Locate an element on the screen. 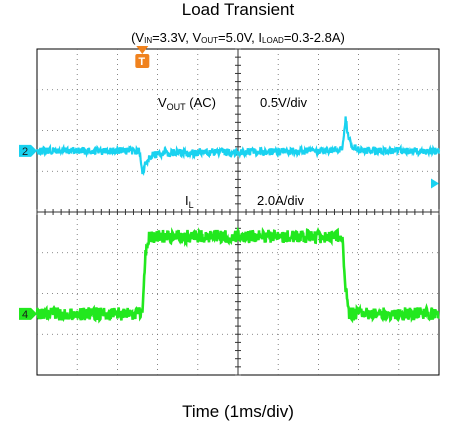  series-label-vout: VOUT (AC) is located at coordinates (187, 103).